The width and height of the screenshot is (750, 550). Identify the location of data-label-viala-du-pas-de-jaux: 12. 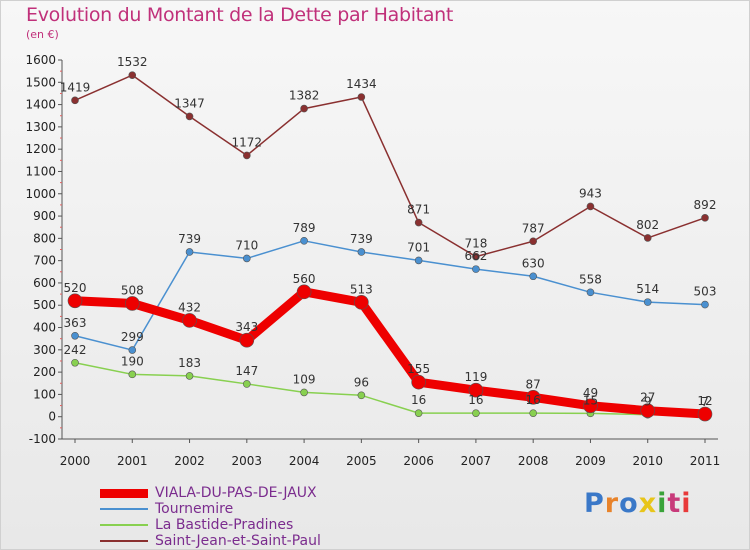
(704, 401).